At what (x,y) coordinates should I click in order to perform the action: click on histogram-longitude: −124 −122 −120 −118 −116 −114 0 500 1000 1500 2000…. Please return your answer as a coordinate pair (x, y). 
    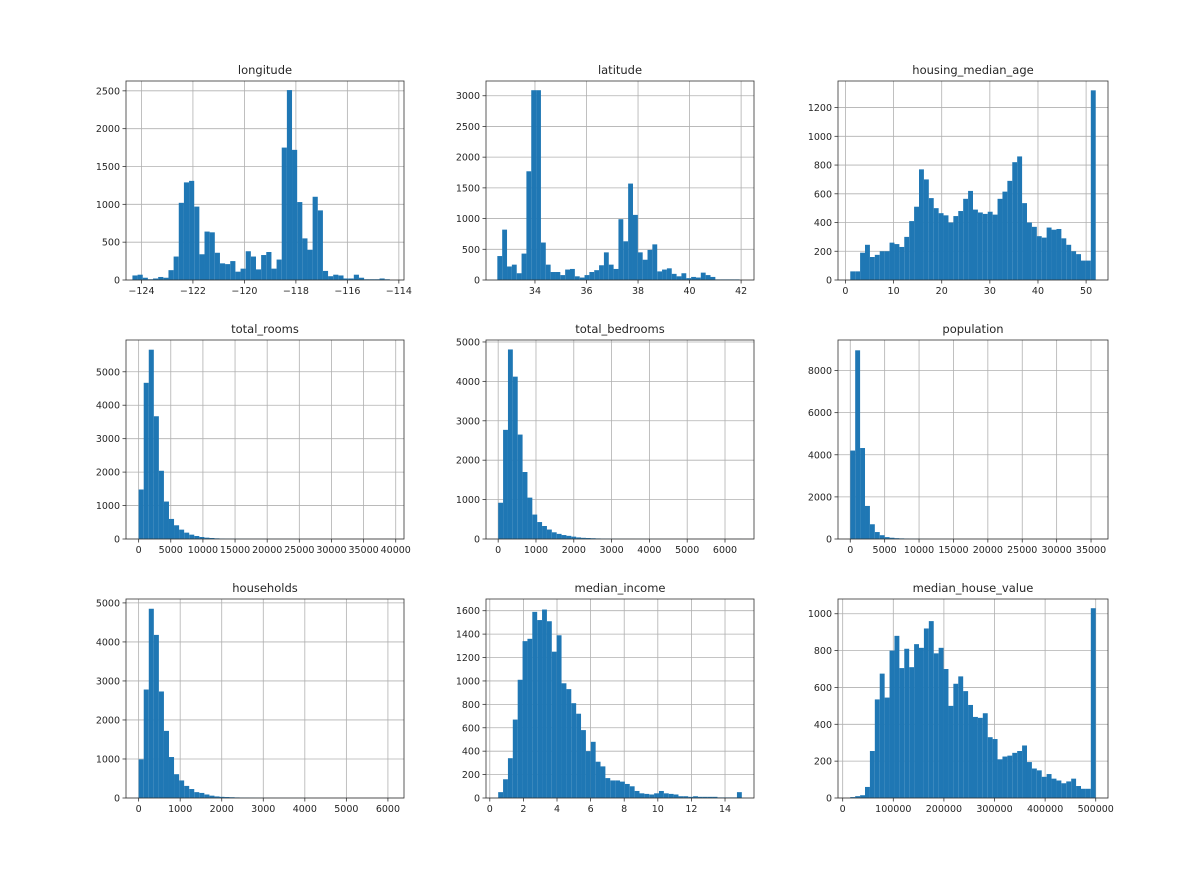
    Looking at the image, I should click on (245, 185).